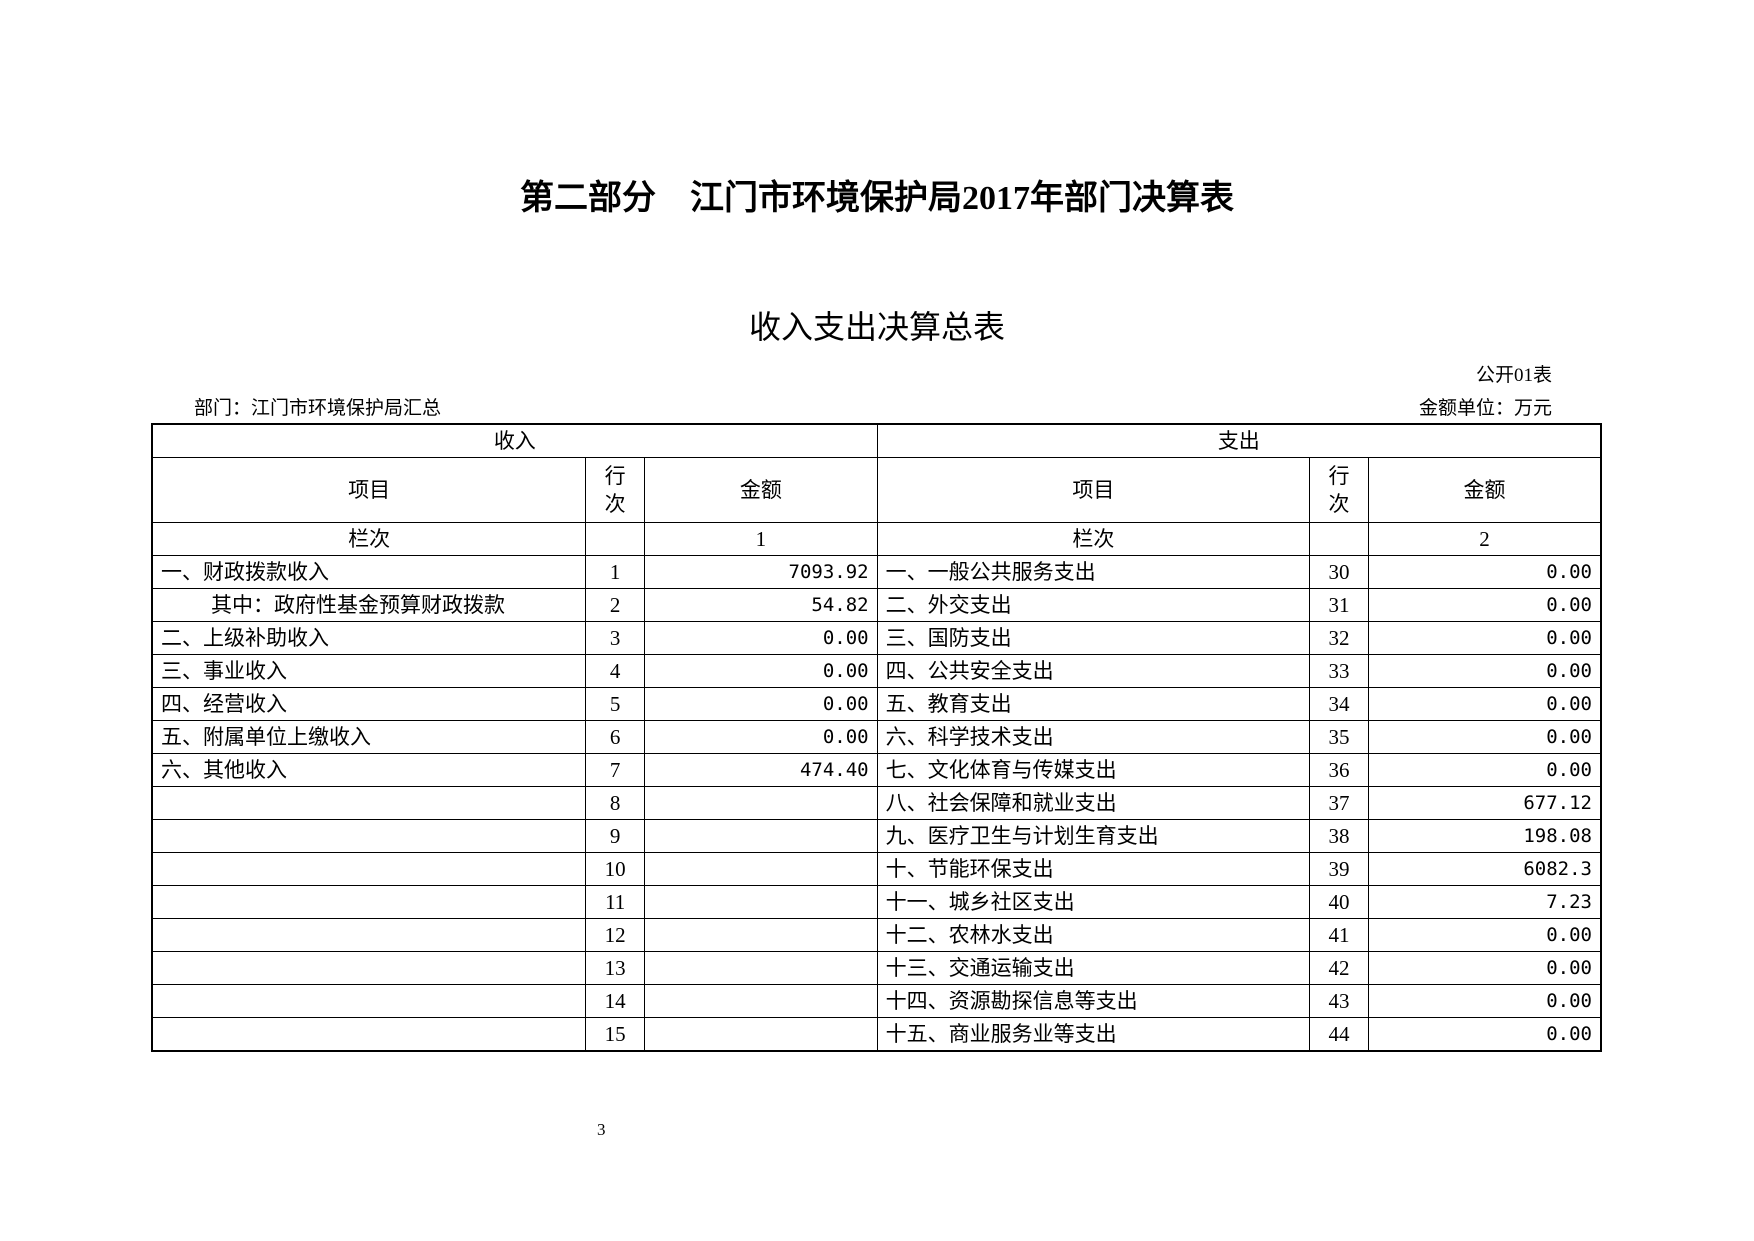 Image resolution: width=1754 pixels, height=1241 pixels. What do you see at coordinates (615, 605) in the screenshot?
I see `cell-in-no: 2` at bounding box center [615, 605].